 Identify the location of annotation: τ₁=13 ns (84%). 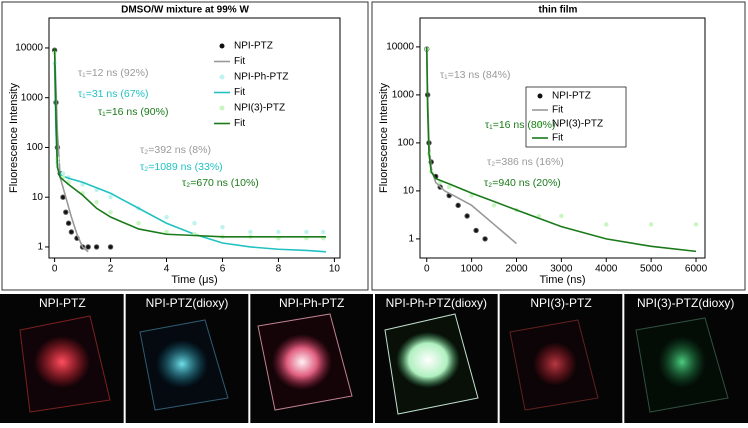
(475, 75).